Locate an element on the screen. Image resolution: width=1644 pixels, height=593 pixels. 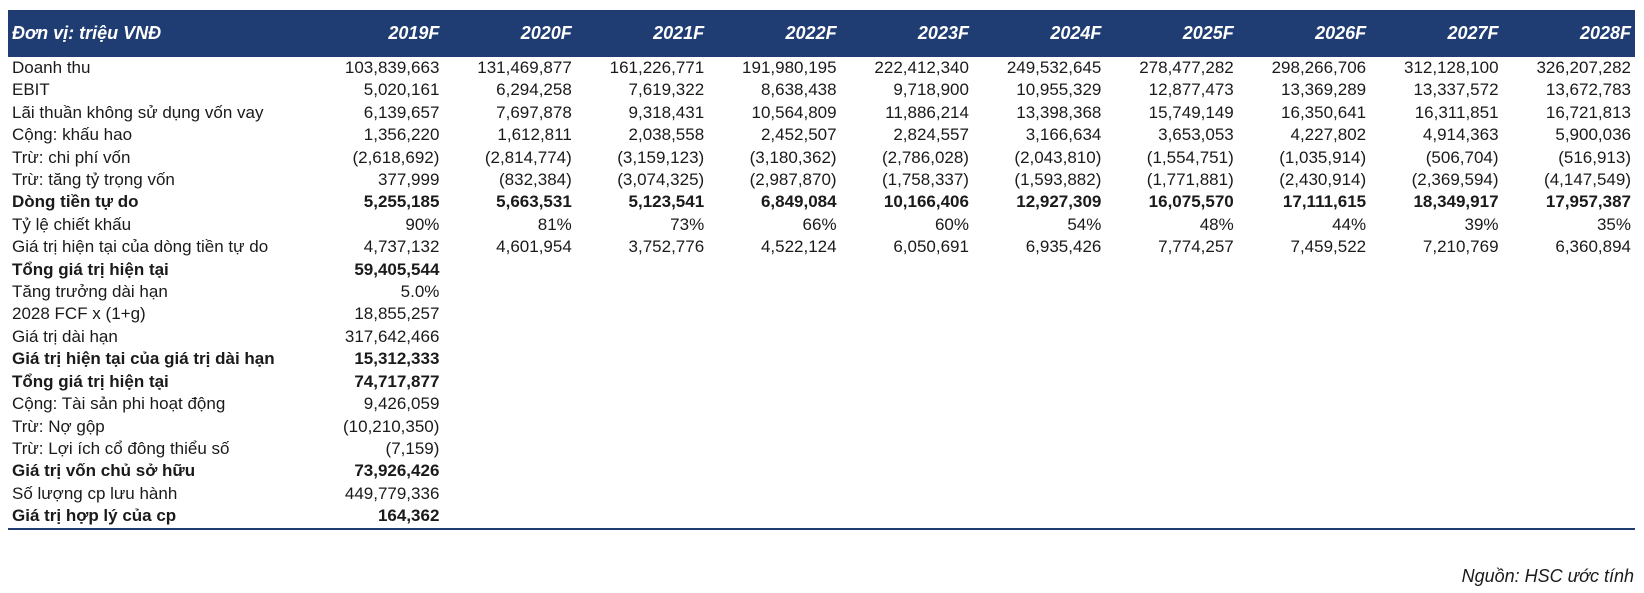
value-cell: 449,779,336 is located at coordinates (392, 493).